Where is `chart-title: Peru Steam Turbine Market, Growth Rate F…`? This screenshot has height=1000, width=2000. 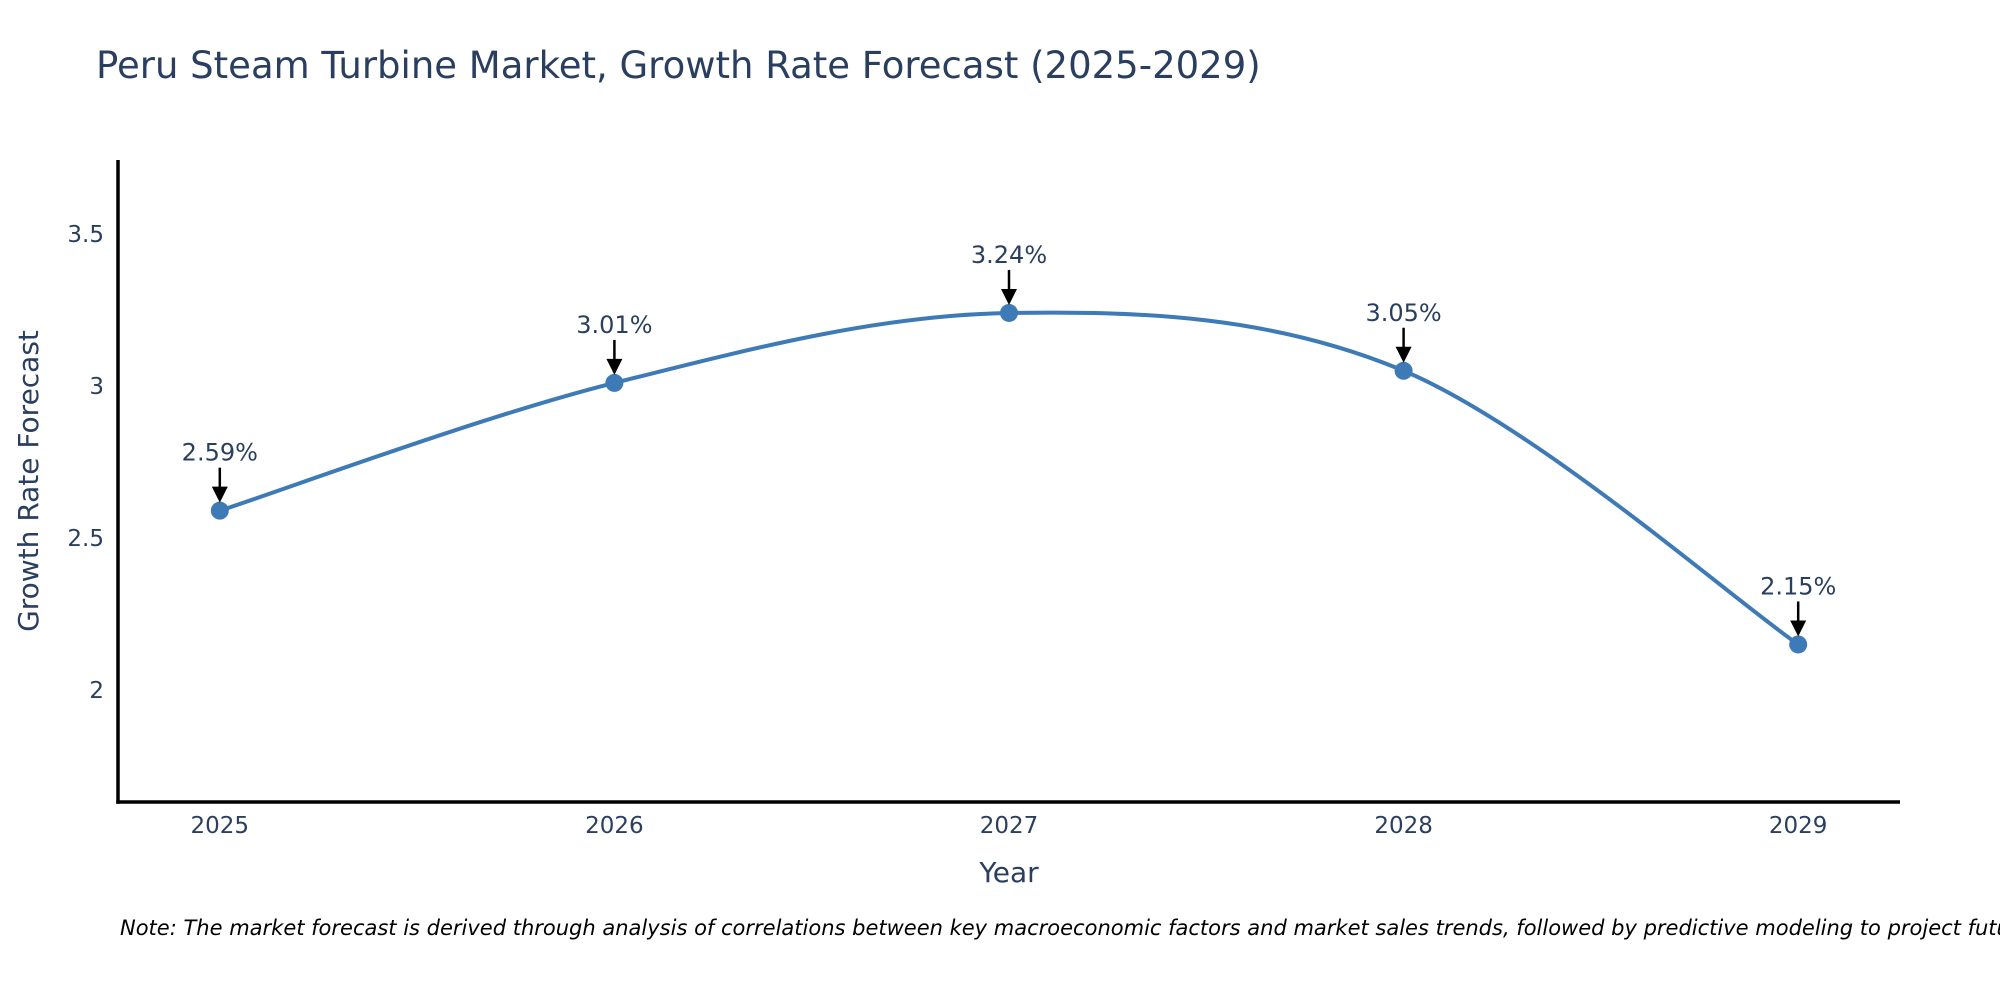 chart-title: Peru Steam Turbine Market, Growth Rate F… is located at coordinates (678, 65).